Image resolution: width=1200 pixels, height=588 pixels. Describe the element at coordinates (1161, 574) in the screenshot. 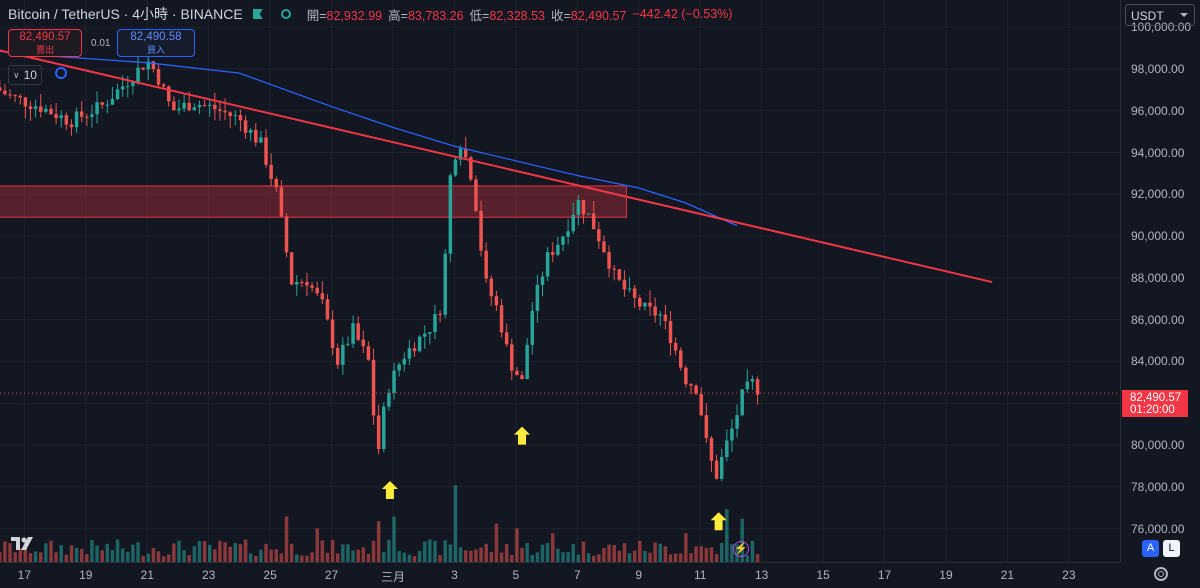

I see `settings-icon` at that location.